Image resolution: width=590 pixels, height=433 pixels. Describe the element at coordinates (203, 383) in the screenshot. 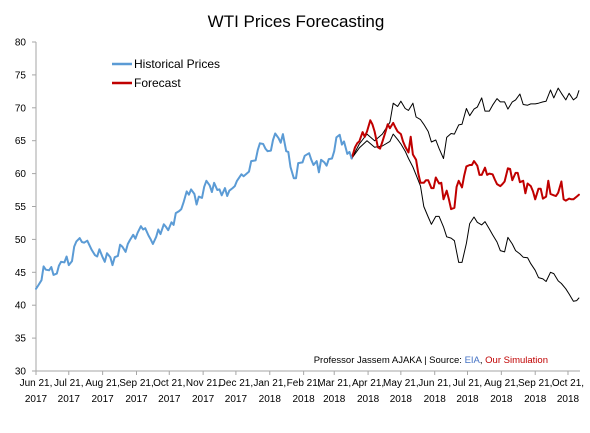

I see `x-tick-label-month: Nov 21,` at that location.